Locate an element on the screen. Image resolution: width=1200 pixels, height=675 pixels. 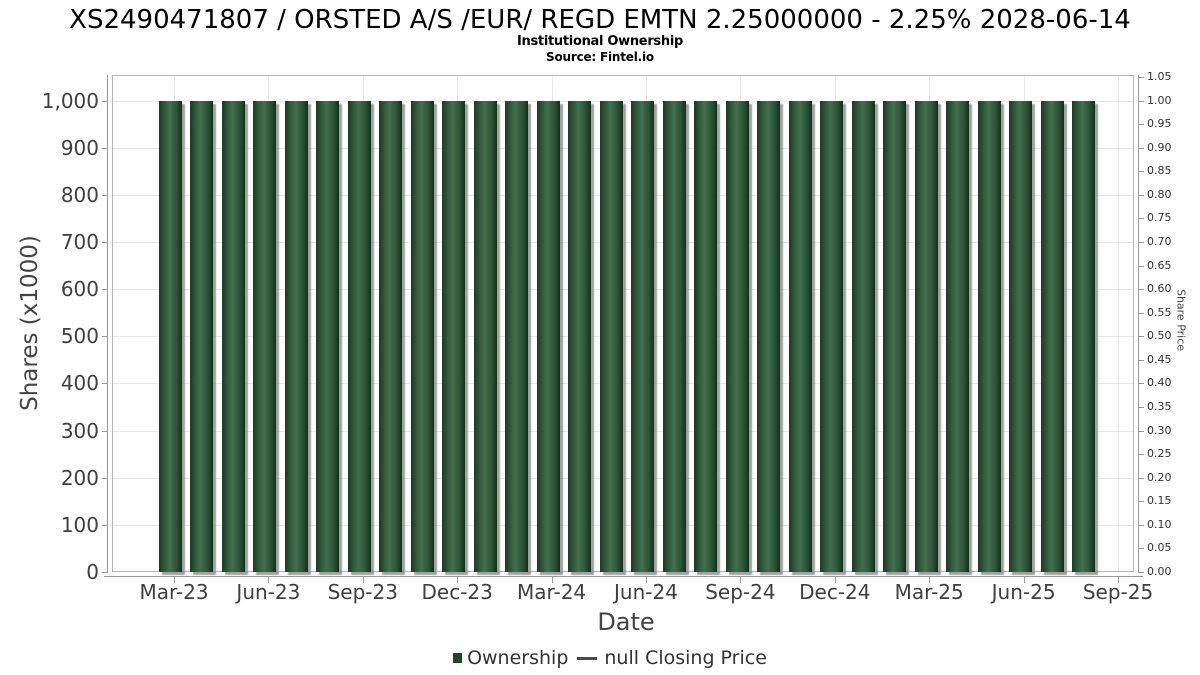
y-axis-line-left is located at coordinates (107, 324).